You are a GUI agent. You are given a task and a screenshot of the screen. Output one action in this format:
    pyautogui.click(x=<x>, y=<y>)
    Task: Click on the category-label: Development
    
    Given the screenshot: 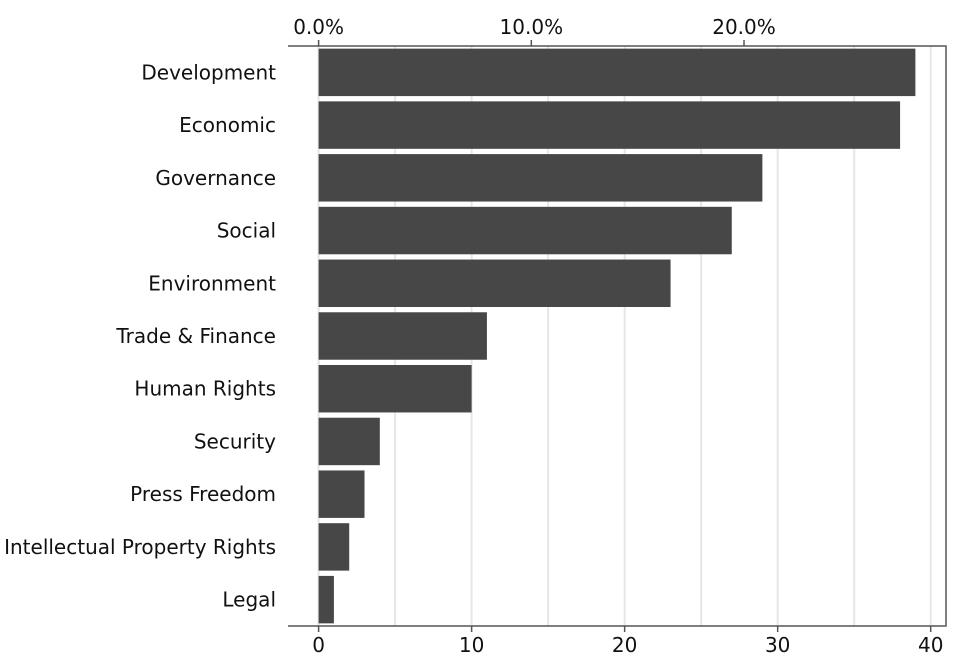 What is the action you would take?
    pyautogui.click(x=208, y=72)
    